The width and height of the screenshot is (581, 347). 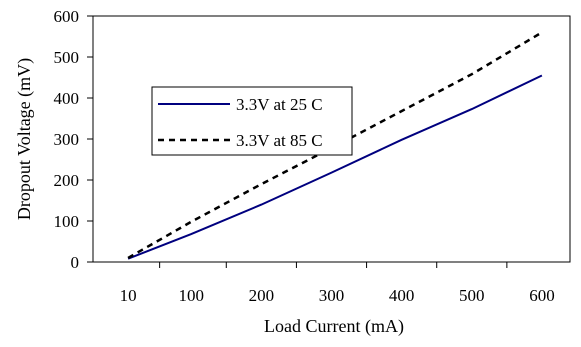 What do you see at coordinates (67, 221) in the screenshot?
I see `y-tick-label: 100` at bounding box center [67, 221].